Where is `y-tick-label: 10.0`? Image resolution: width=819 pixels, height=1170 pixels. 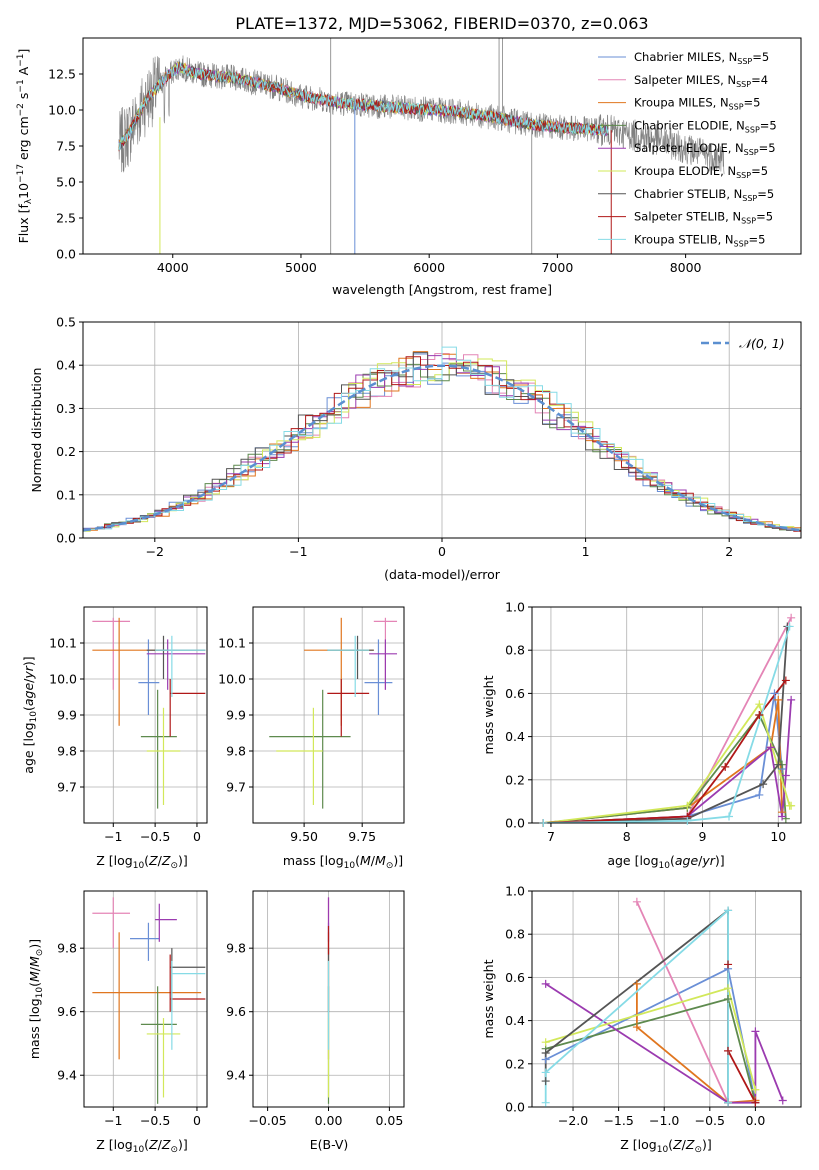 y-tick-label: 10.0 is located at coordinates (232, 679).